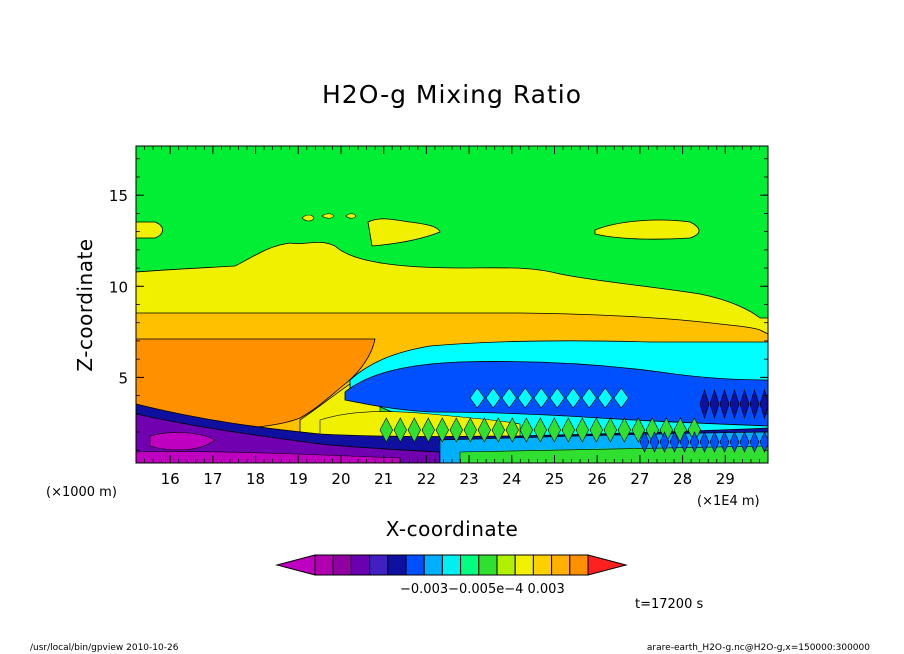  Describe the element at coordinates (607, 565) in the screenshot. I see `colorbar-max-triangle` at that location.